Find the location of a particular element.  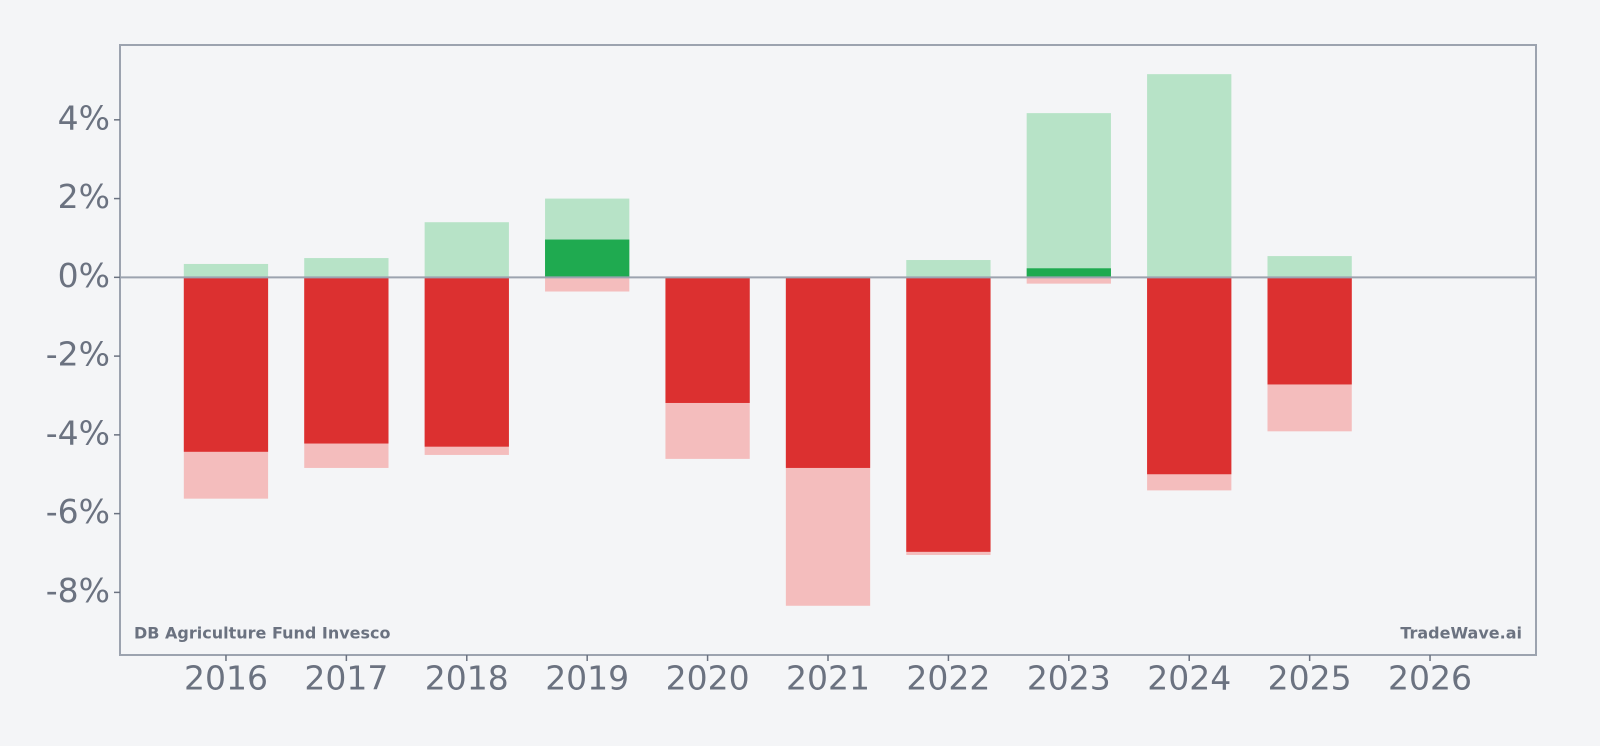

x-tick-label: 2026 is located at coordinates (1430, 678).